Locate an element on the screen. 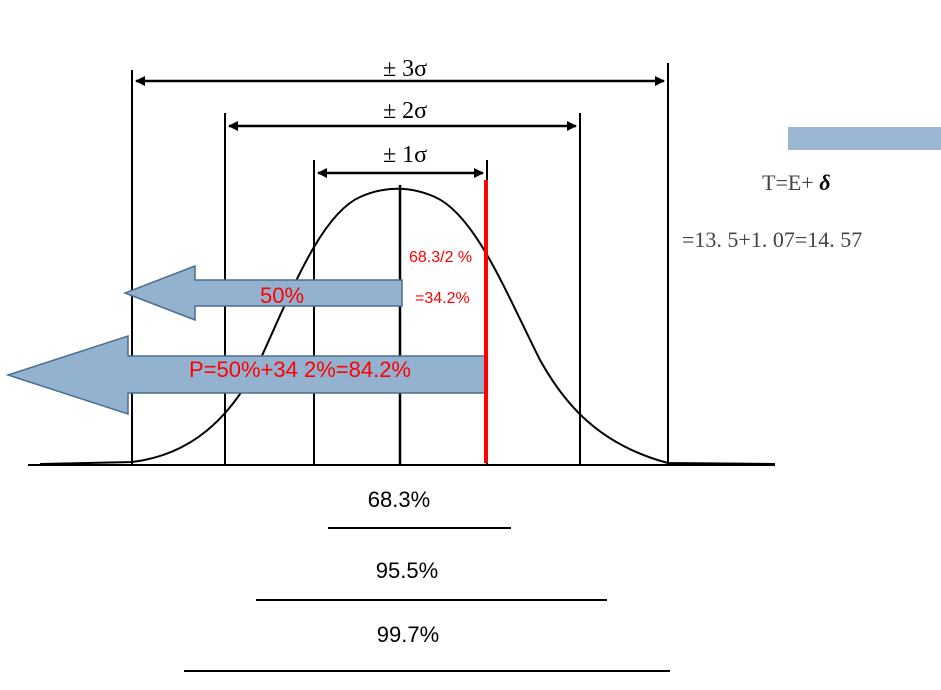 The image size is (941, 690). blue-accent-bar is located at coordinates (864, 138).